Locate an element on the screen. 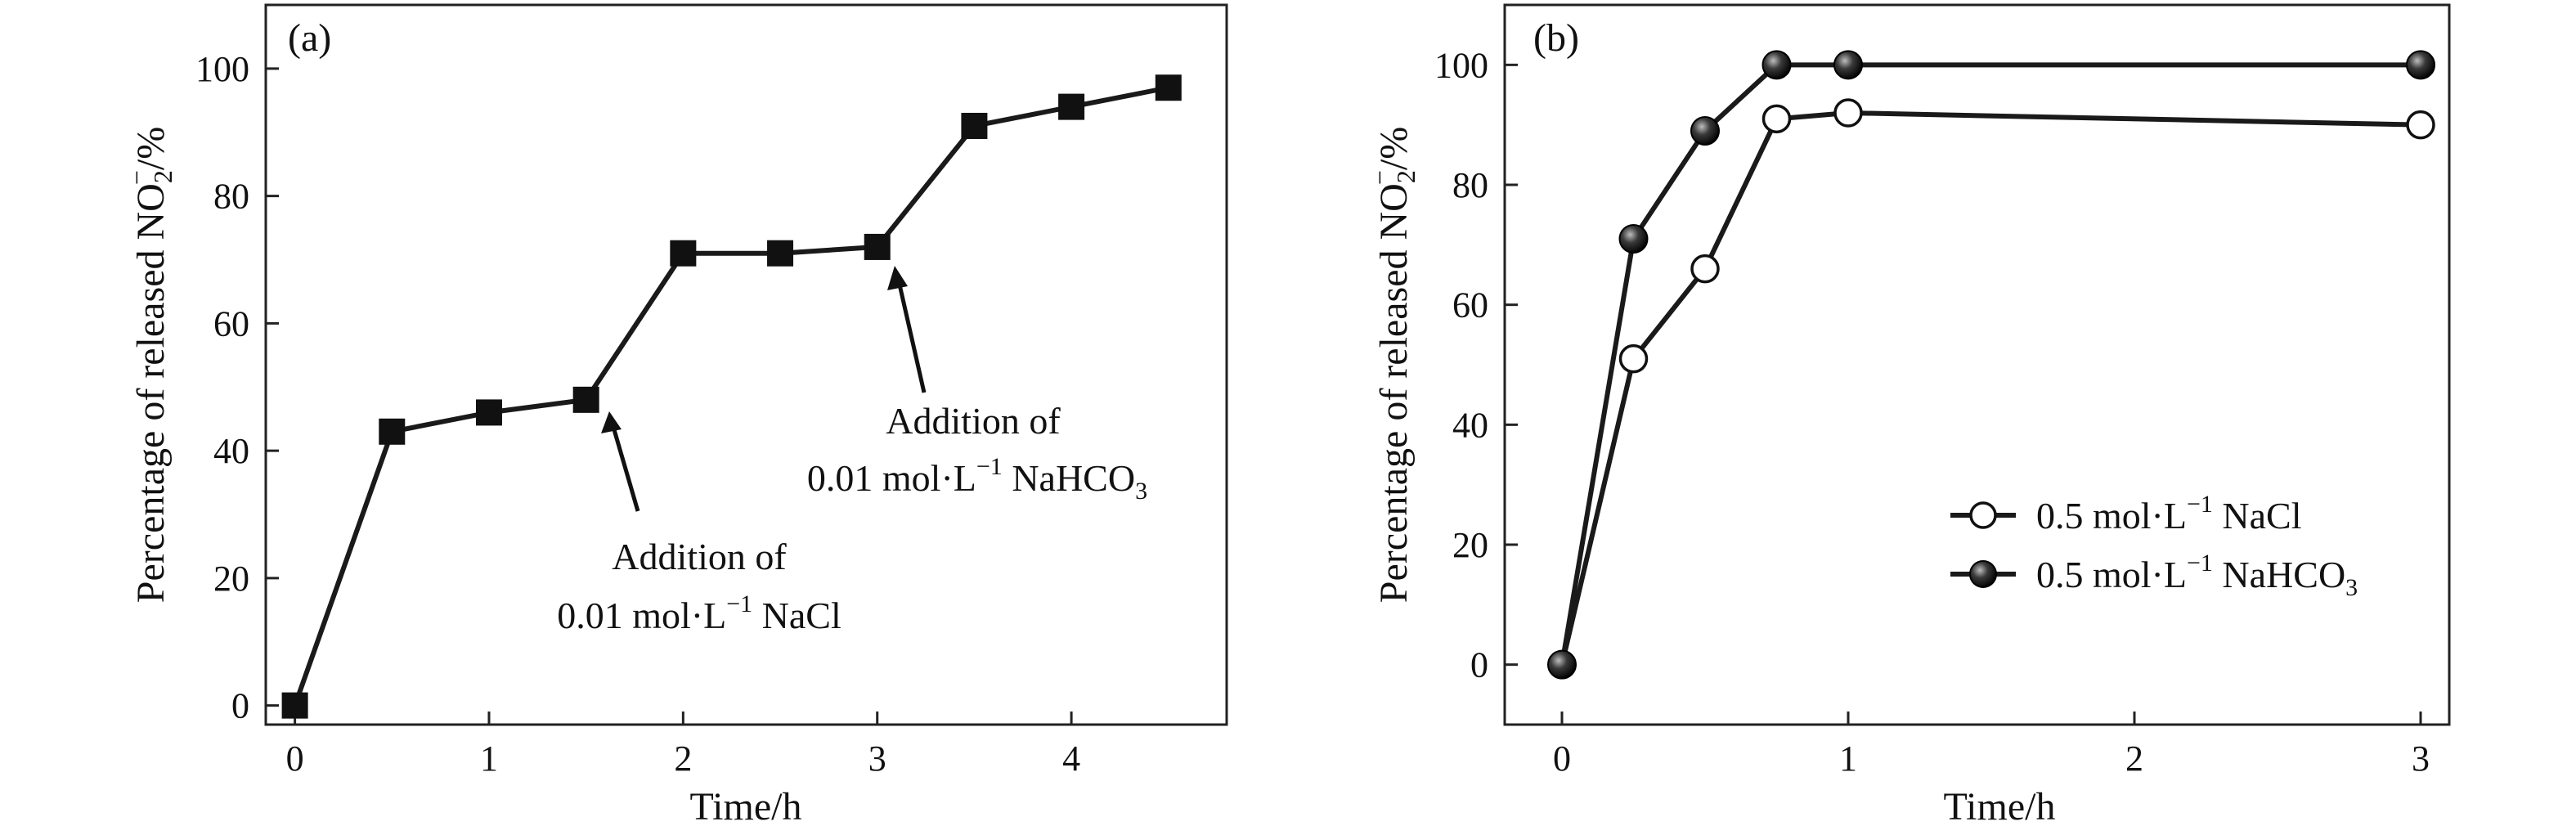 The image size is (2576, 835). legend-marker-nacl is located at coordinates (1983, 515).